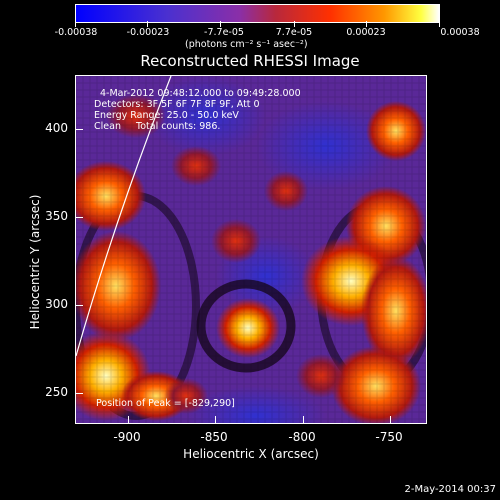 Image resolution: width=500 pixels, height=500 pixels. I want to click on time-range-label: 4-Mar-2012 09:48:12.000 to 09:49:28.000, so click(200, 93).